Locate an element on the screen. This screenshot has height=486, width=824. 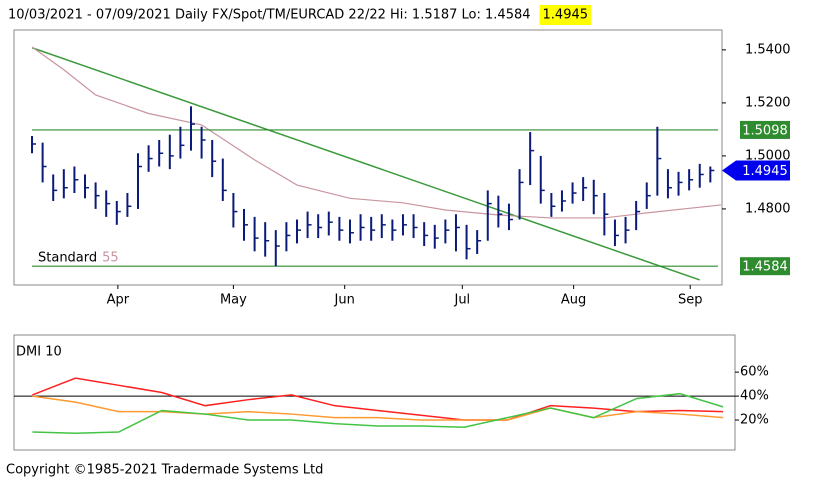
last-price-box is located at coordinates (756, 170).